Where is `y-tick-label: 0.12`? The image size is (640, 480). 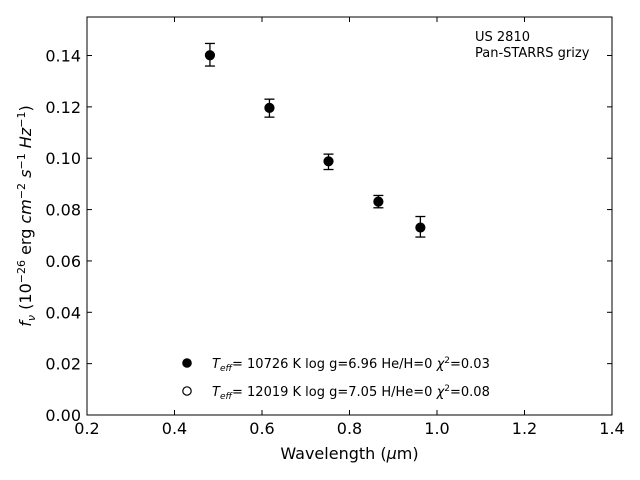 y-tick-label: 0.12 is located at coordinates (63, 107).